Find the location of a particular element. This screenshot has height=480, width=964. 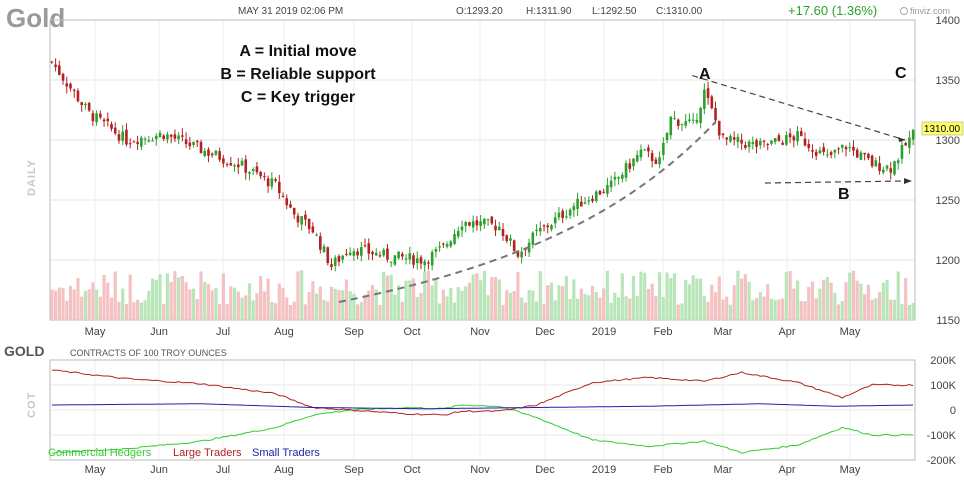

last-price-label: 1310.00 is located at coordinates (942, 129).